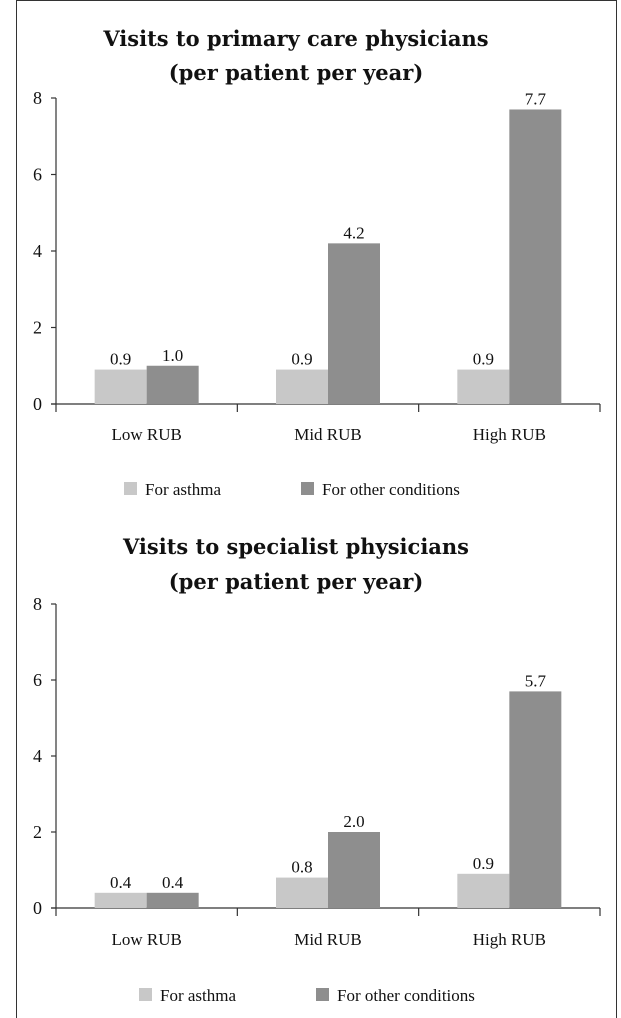 The width and height of the screenshot is (621, 1018). Describe the element at coordinates (172, 355) in the screenshot. I see `data-label: 1.0` at that location.